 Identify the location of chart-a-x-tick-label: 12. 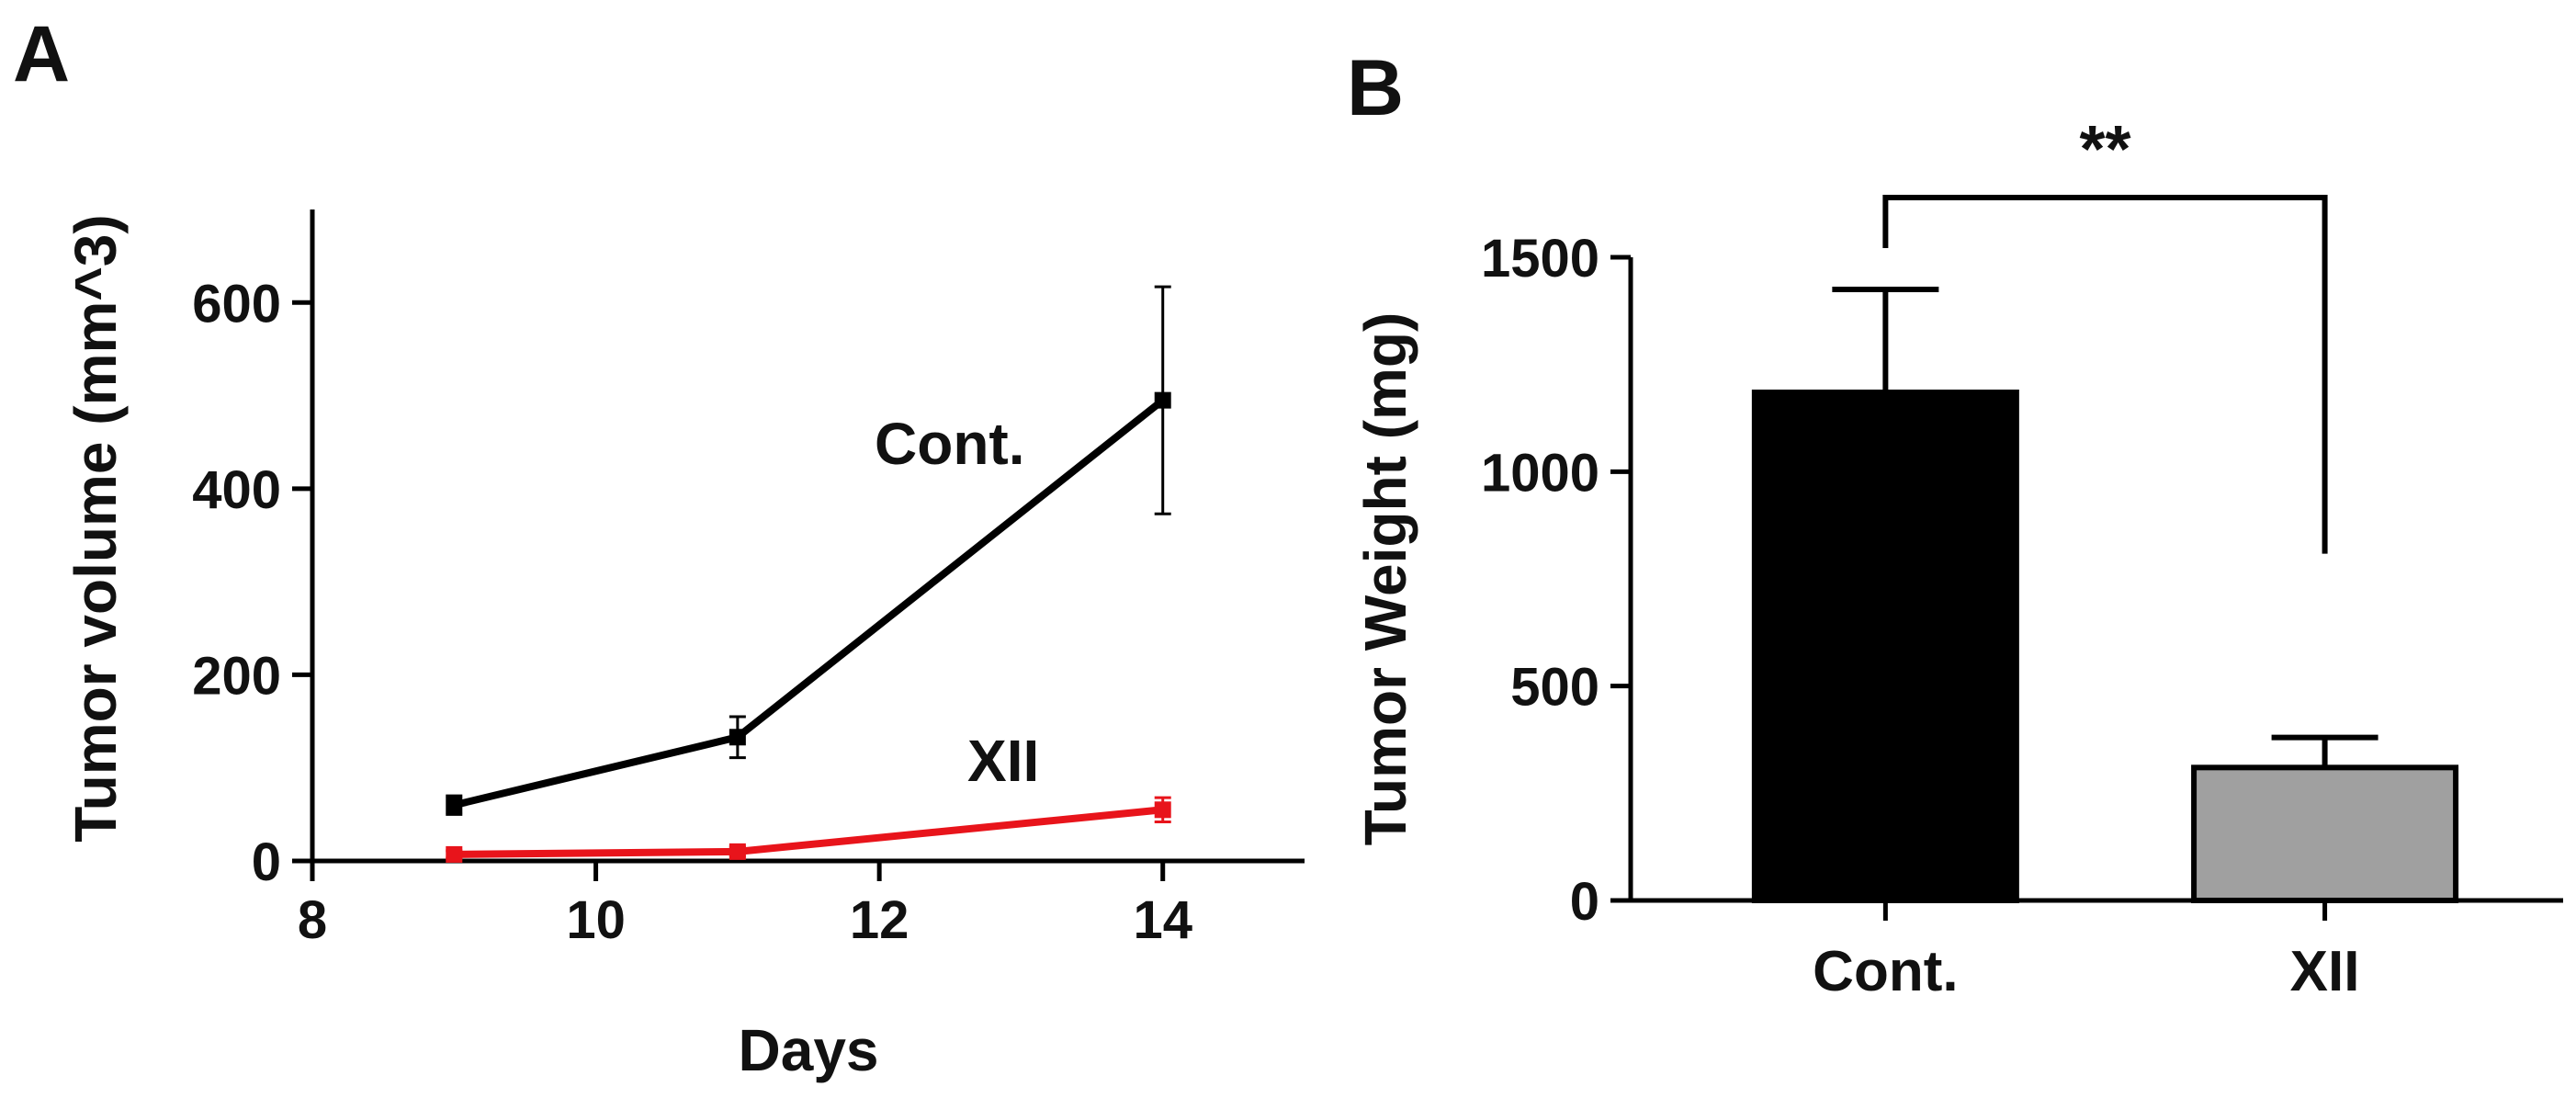
(880, 920).